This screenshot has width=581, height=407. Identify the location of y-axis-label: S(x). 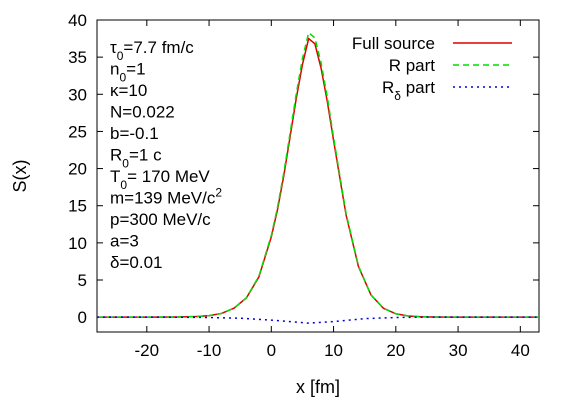
(20, 176).